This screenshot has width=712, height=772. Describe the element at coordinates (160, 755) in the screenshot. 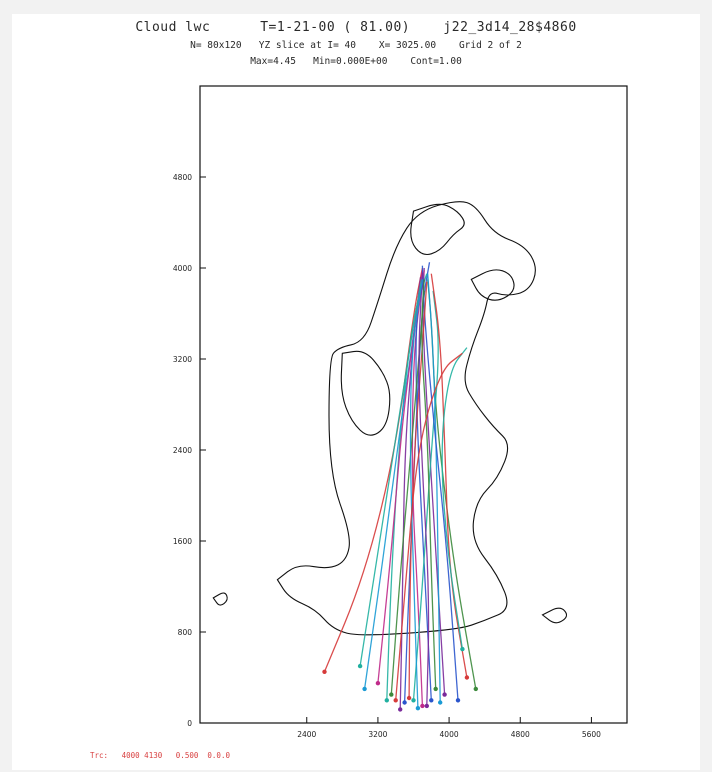

I see `footer-note: Trc: 4000 4130 0.500 0.0.0` at that location.